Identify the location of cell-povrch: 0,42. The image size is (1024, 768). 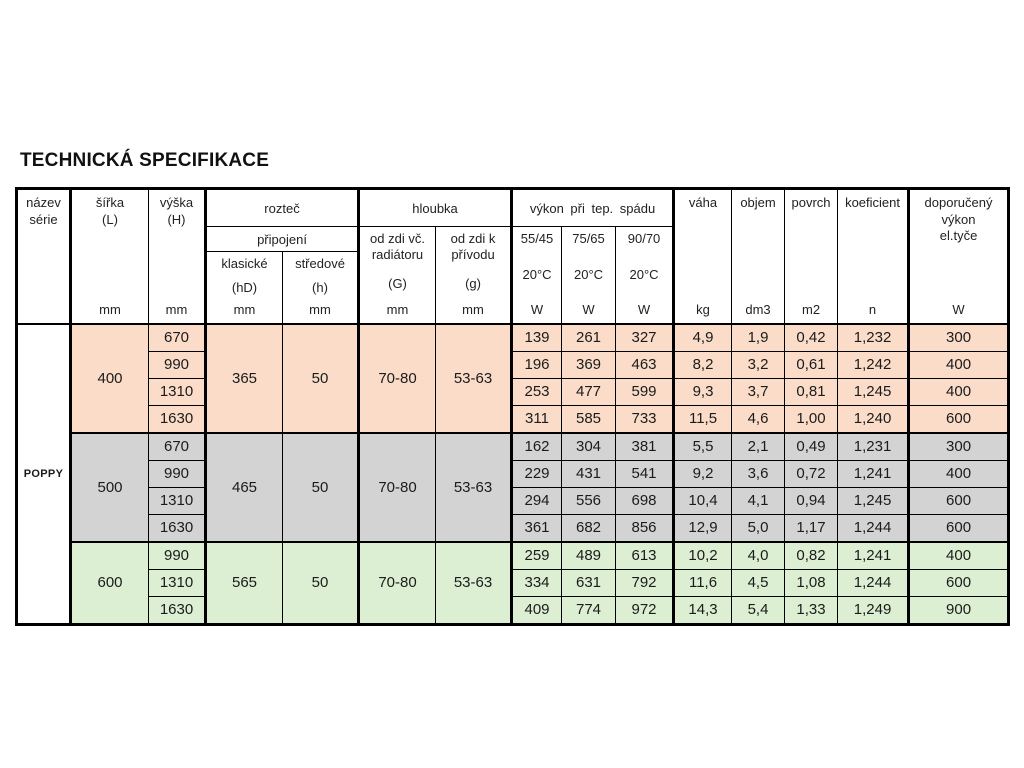
(811, 337).